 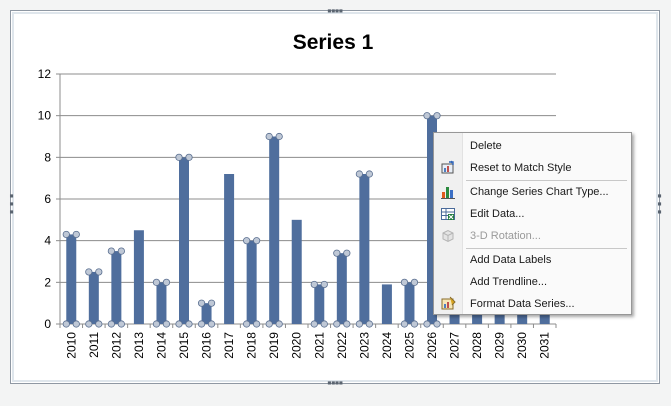 I want to click on chart-title: Series 1, so click(x=333, y=42).